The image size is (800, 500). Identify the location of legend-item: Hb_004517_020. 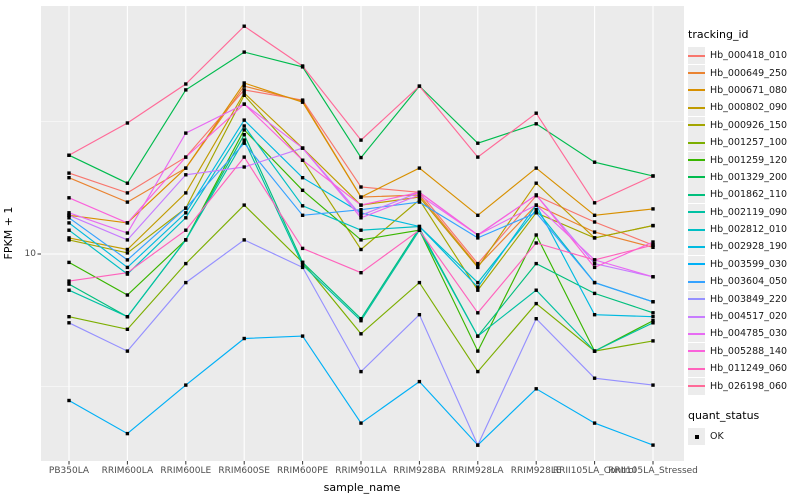
(744, 317).